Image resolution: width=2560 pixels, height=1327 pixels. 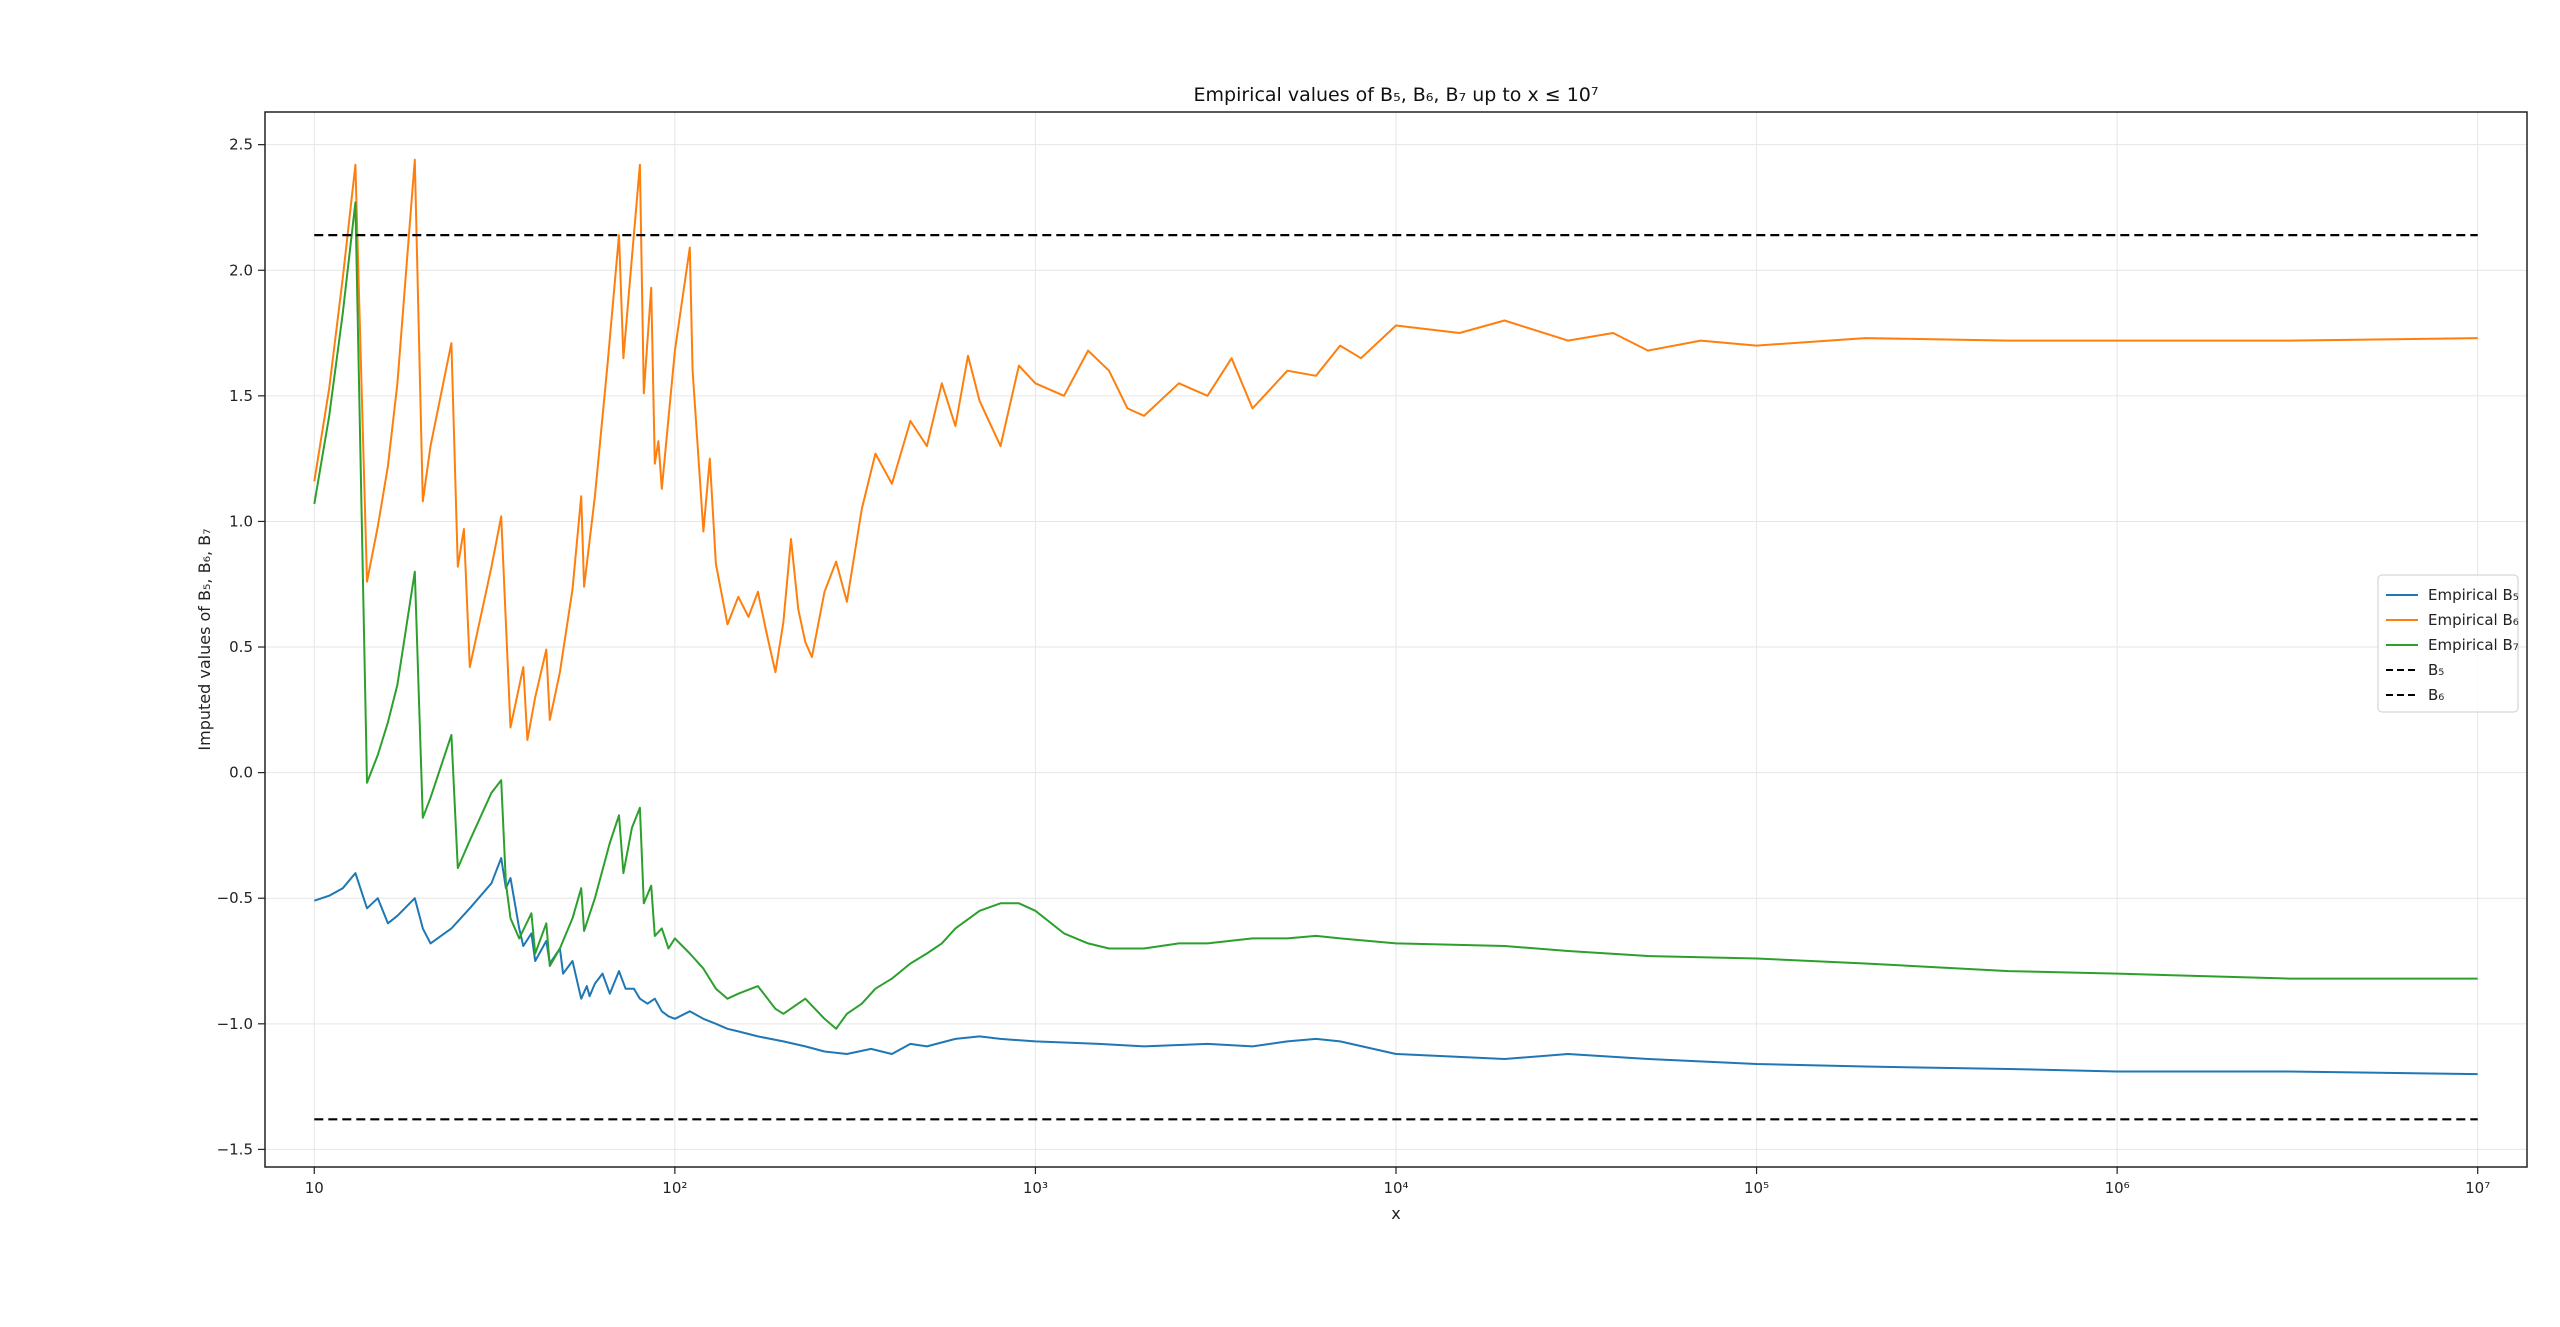 What do you see at coordinates (2473, 595) in the screenshot?
I see `legend-label: Empirical B₅` at bounding box center [2473, 595].